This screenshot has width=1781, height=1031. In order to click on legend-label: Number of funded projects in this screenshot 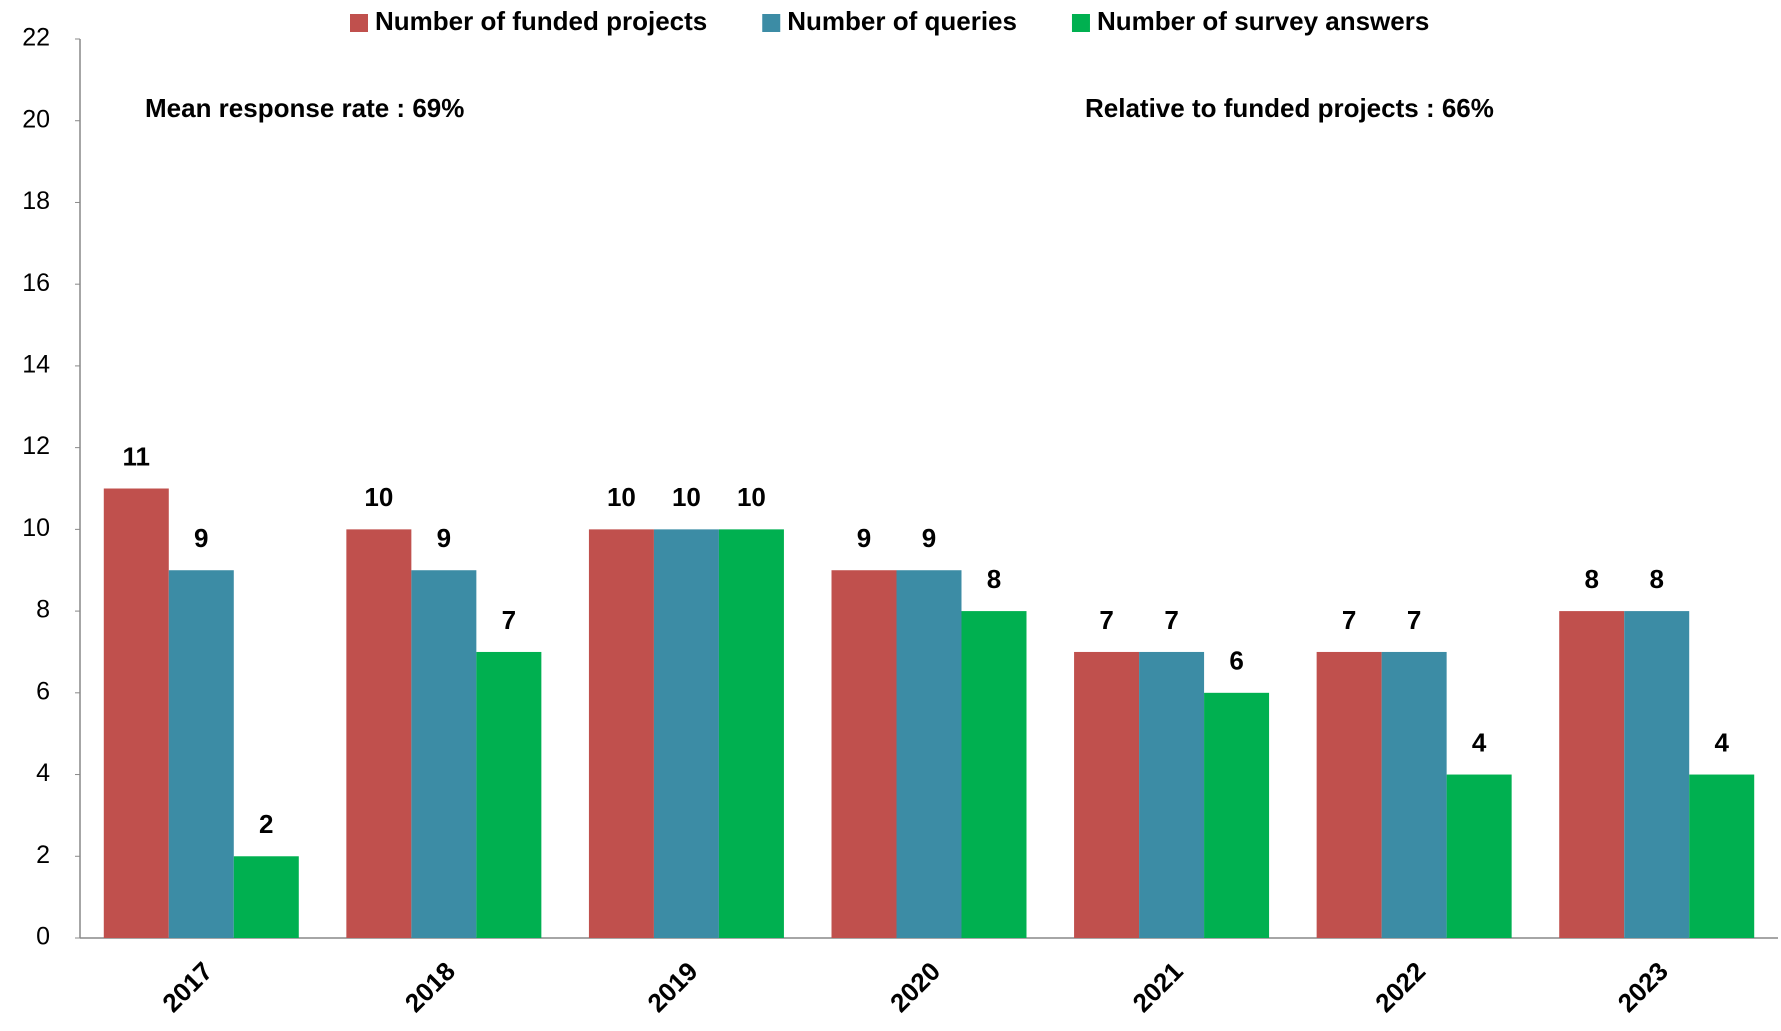, I will do `click(541, 21)`.